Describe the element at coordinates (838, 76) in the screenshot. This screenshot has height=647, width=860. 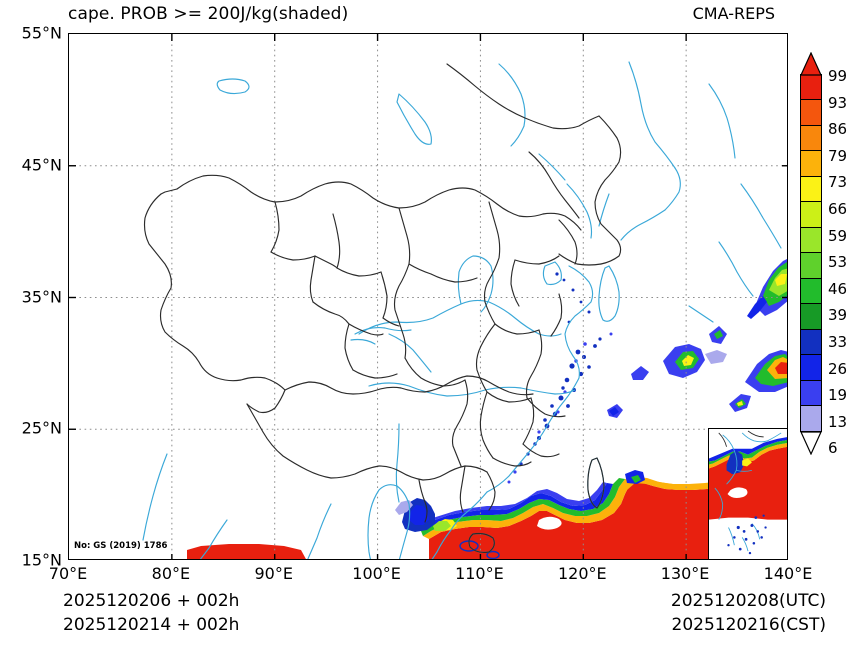
I see `colorbar-label-99: 99` at that location.